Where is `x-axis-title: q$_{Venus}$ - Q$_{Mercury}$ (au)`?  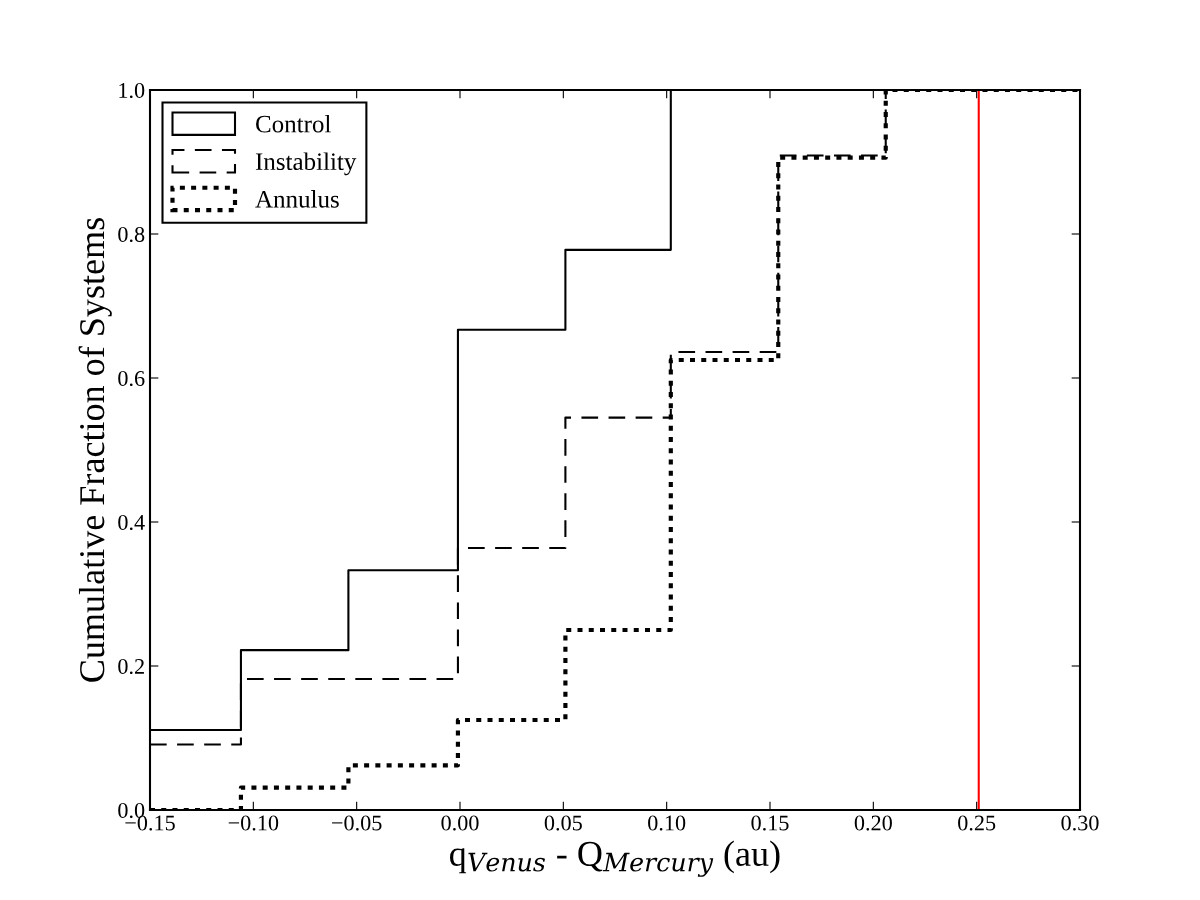
x-axis-title: q$_{Venus}$ - Q$_{Mercury}$ (au) is located at coordinates (615, 858).